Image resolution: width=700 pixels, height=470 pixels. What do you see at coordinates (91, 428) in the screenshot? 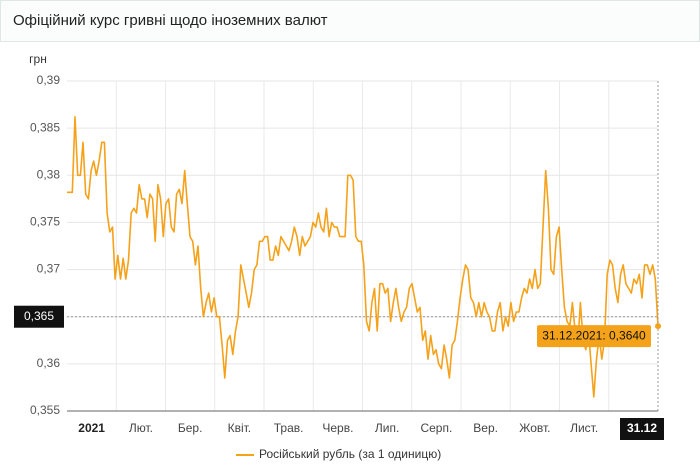
I see `x-tick-label: 2021` at bounding box center [91, 428].